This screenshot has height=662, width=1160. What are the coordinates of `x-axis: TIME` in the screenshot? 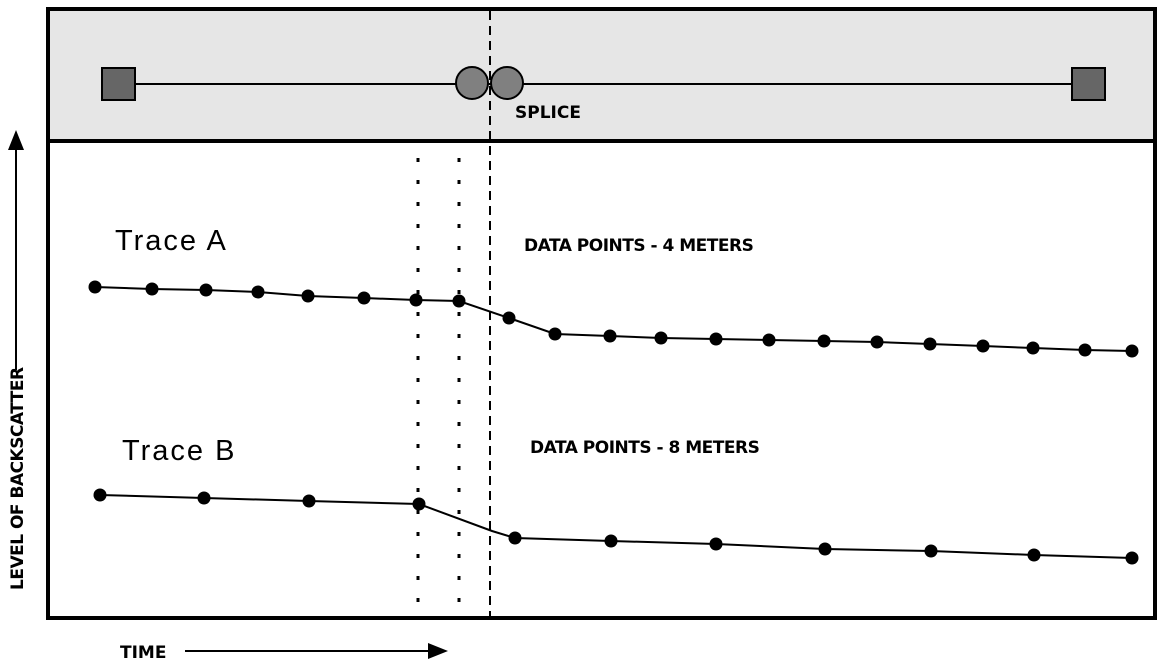 It's located at (284, 652).